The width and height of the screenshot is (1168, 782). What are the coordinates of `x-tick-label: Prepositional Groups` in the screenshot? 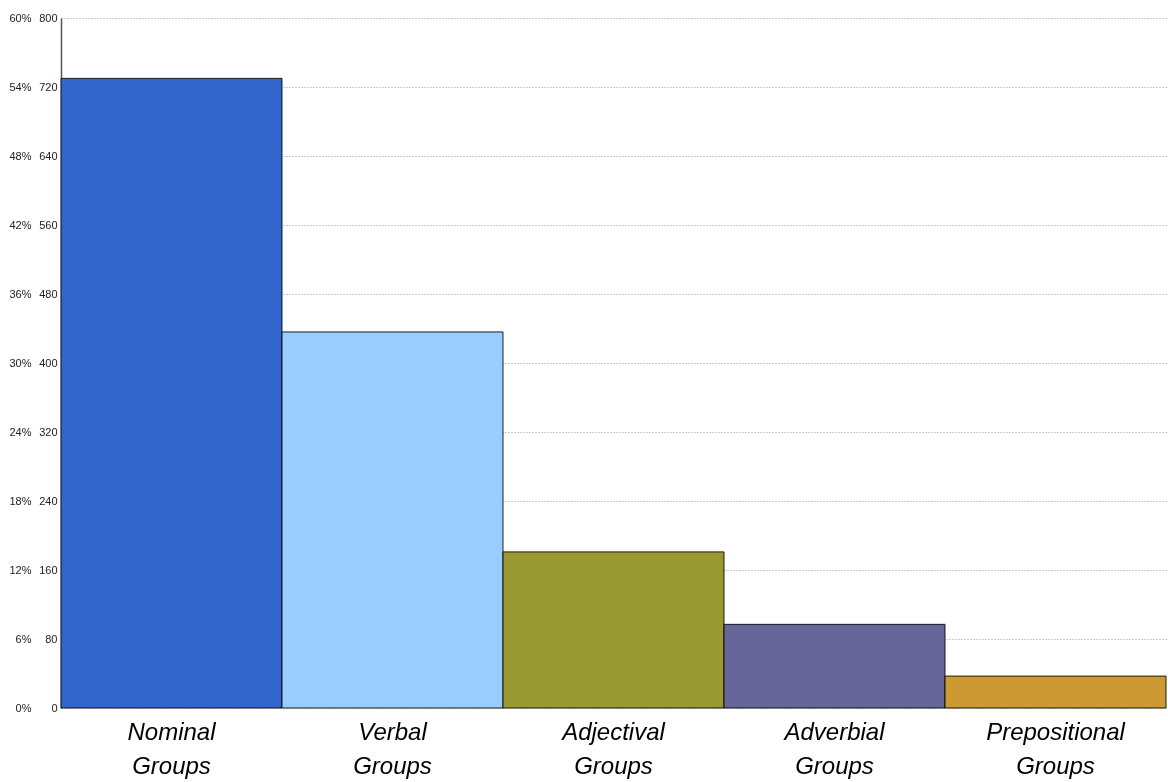 It's located at (1056, 748).